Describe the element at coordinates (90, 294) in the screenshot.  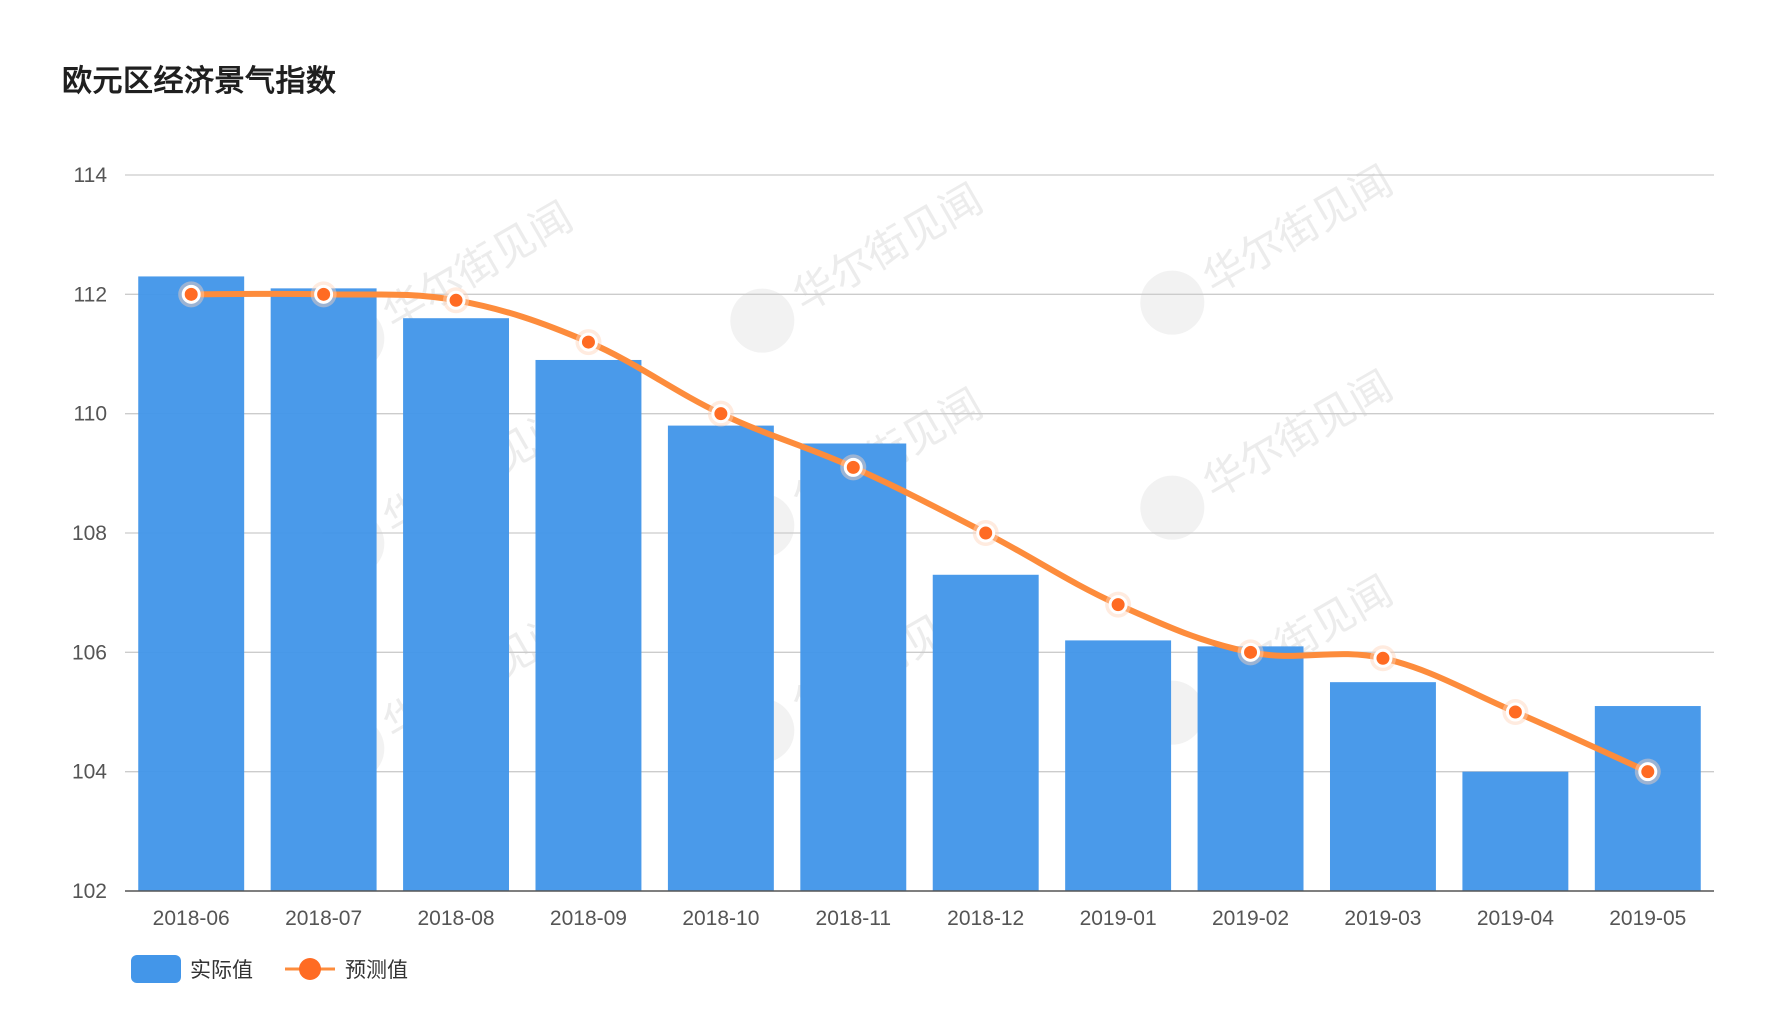
I see `y-tick-label: 112` at that location.